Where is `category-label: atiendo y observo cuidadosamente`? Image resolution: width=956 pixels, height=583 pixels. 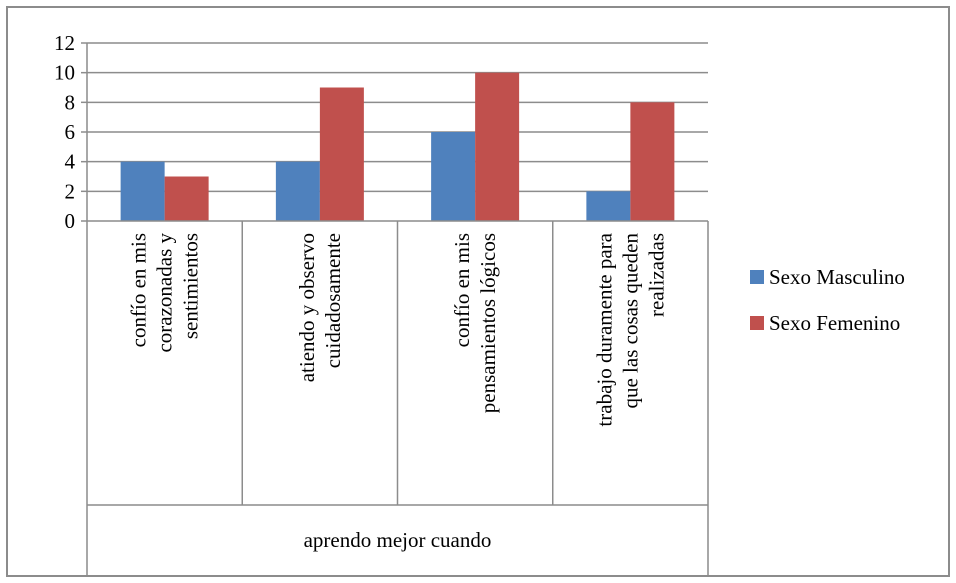 category-label: atiendo y observo cuidadosamente is located at coordinates (320, 307).